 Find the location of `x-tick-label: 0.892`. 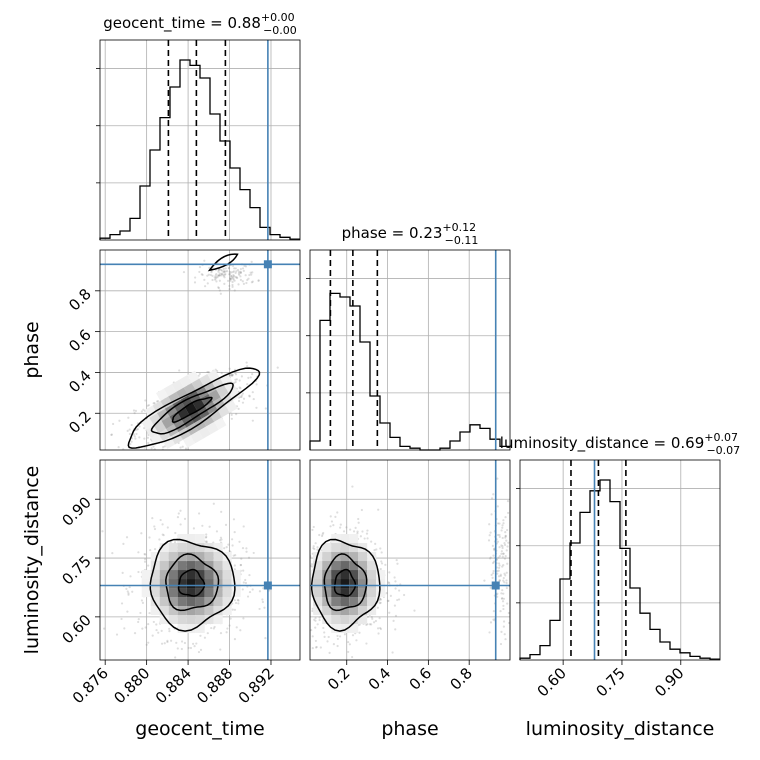

x-tick-label: 0.892 is located at coordinates (256, 685).